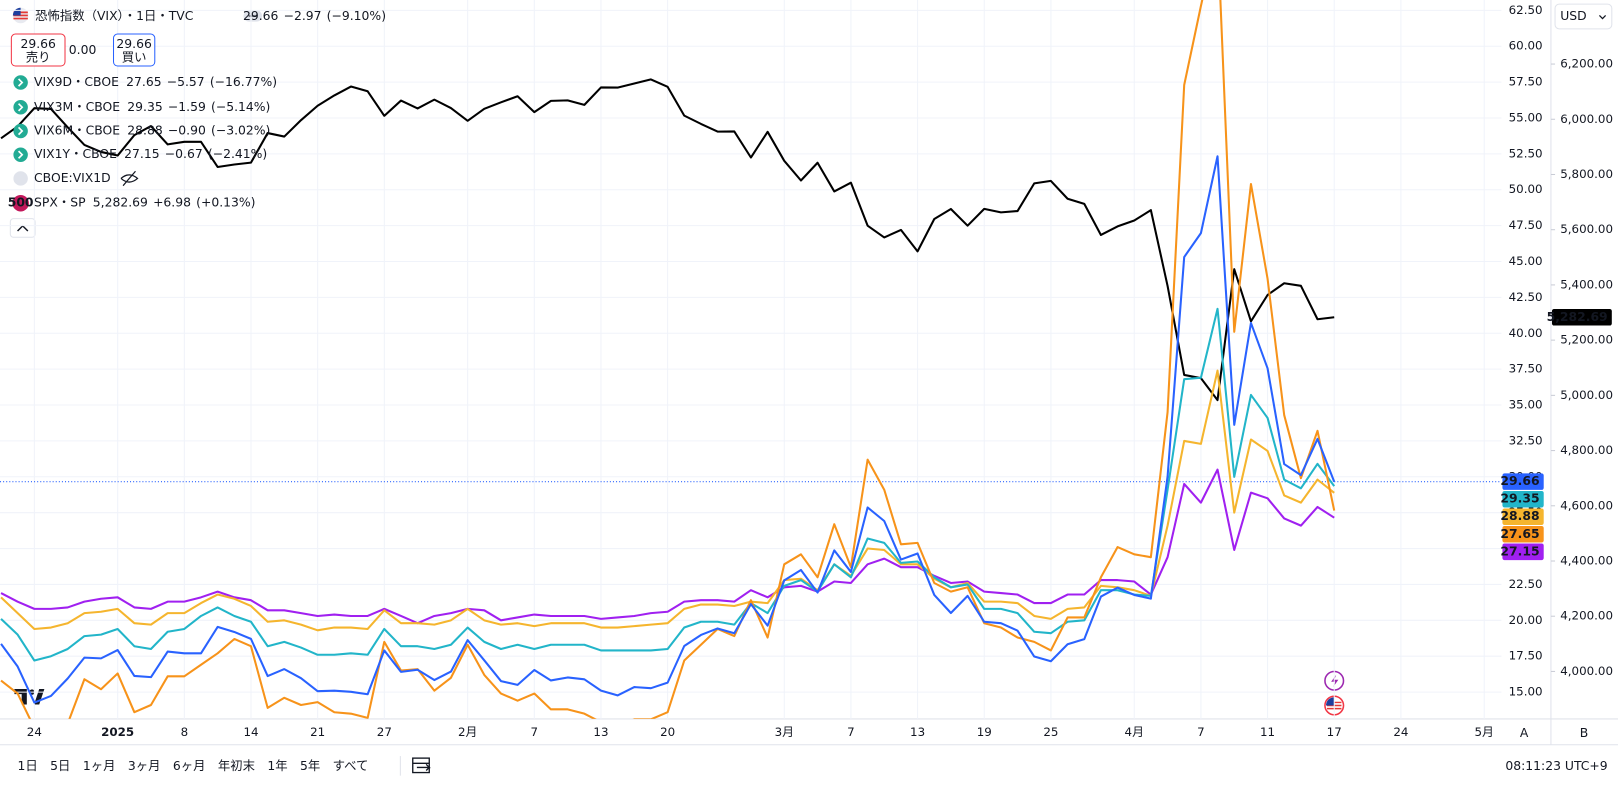 This screenshot has height=787, width=1618. What do you see at coordinates (129, 178) in the screenshot?
I see `eye-off-icon` at bounding box center [129, 178].